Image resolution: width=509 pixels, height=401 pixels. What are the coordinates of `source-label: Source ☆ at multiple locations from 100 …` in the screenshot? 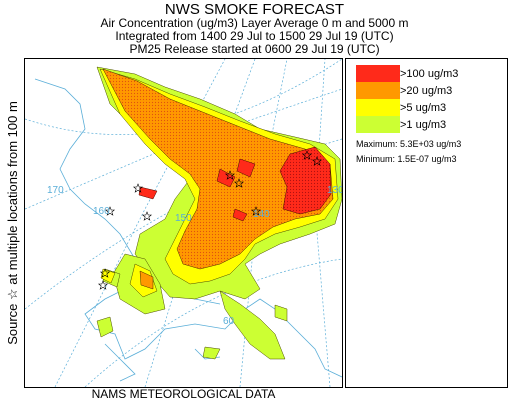 It's located at (13, 223).